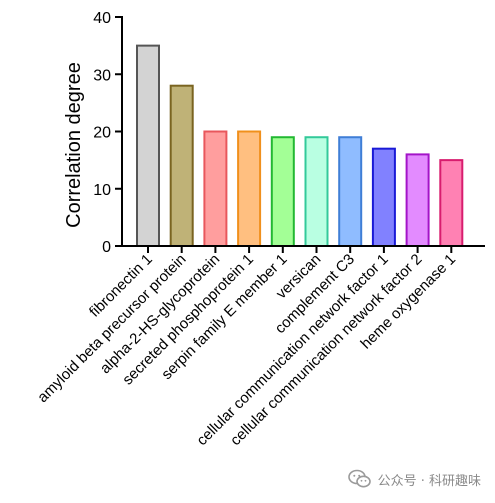  Describe the element at coordinates (359, 478) in the screenshot. I see `wechat-icon` at that location.